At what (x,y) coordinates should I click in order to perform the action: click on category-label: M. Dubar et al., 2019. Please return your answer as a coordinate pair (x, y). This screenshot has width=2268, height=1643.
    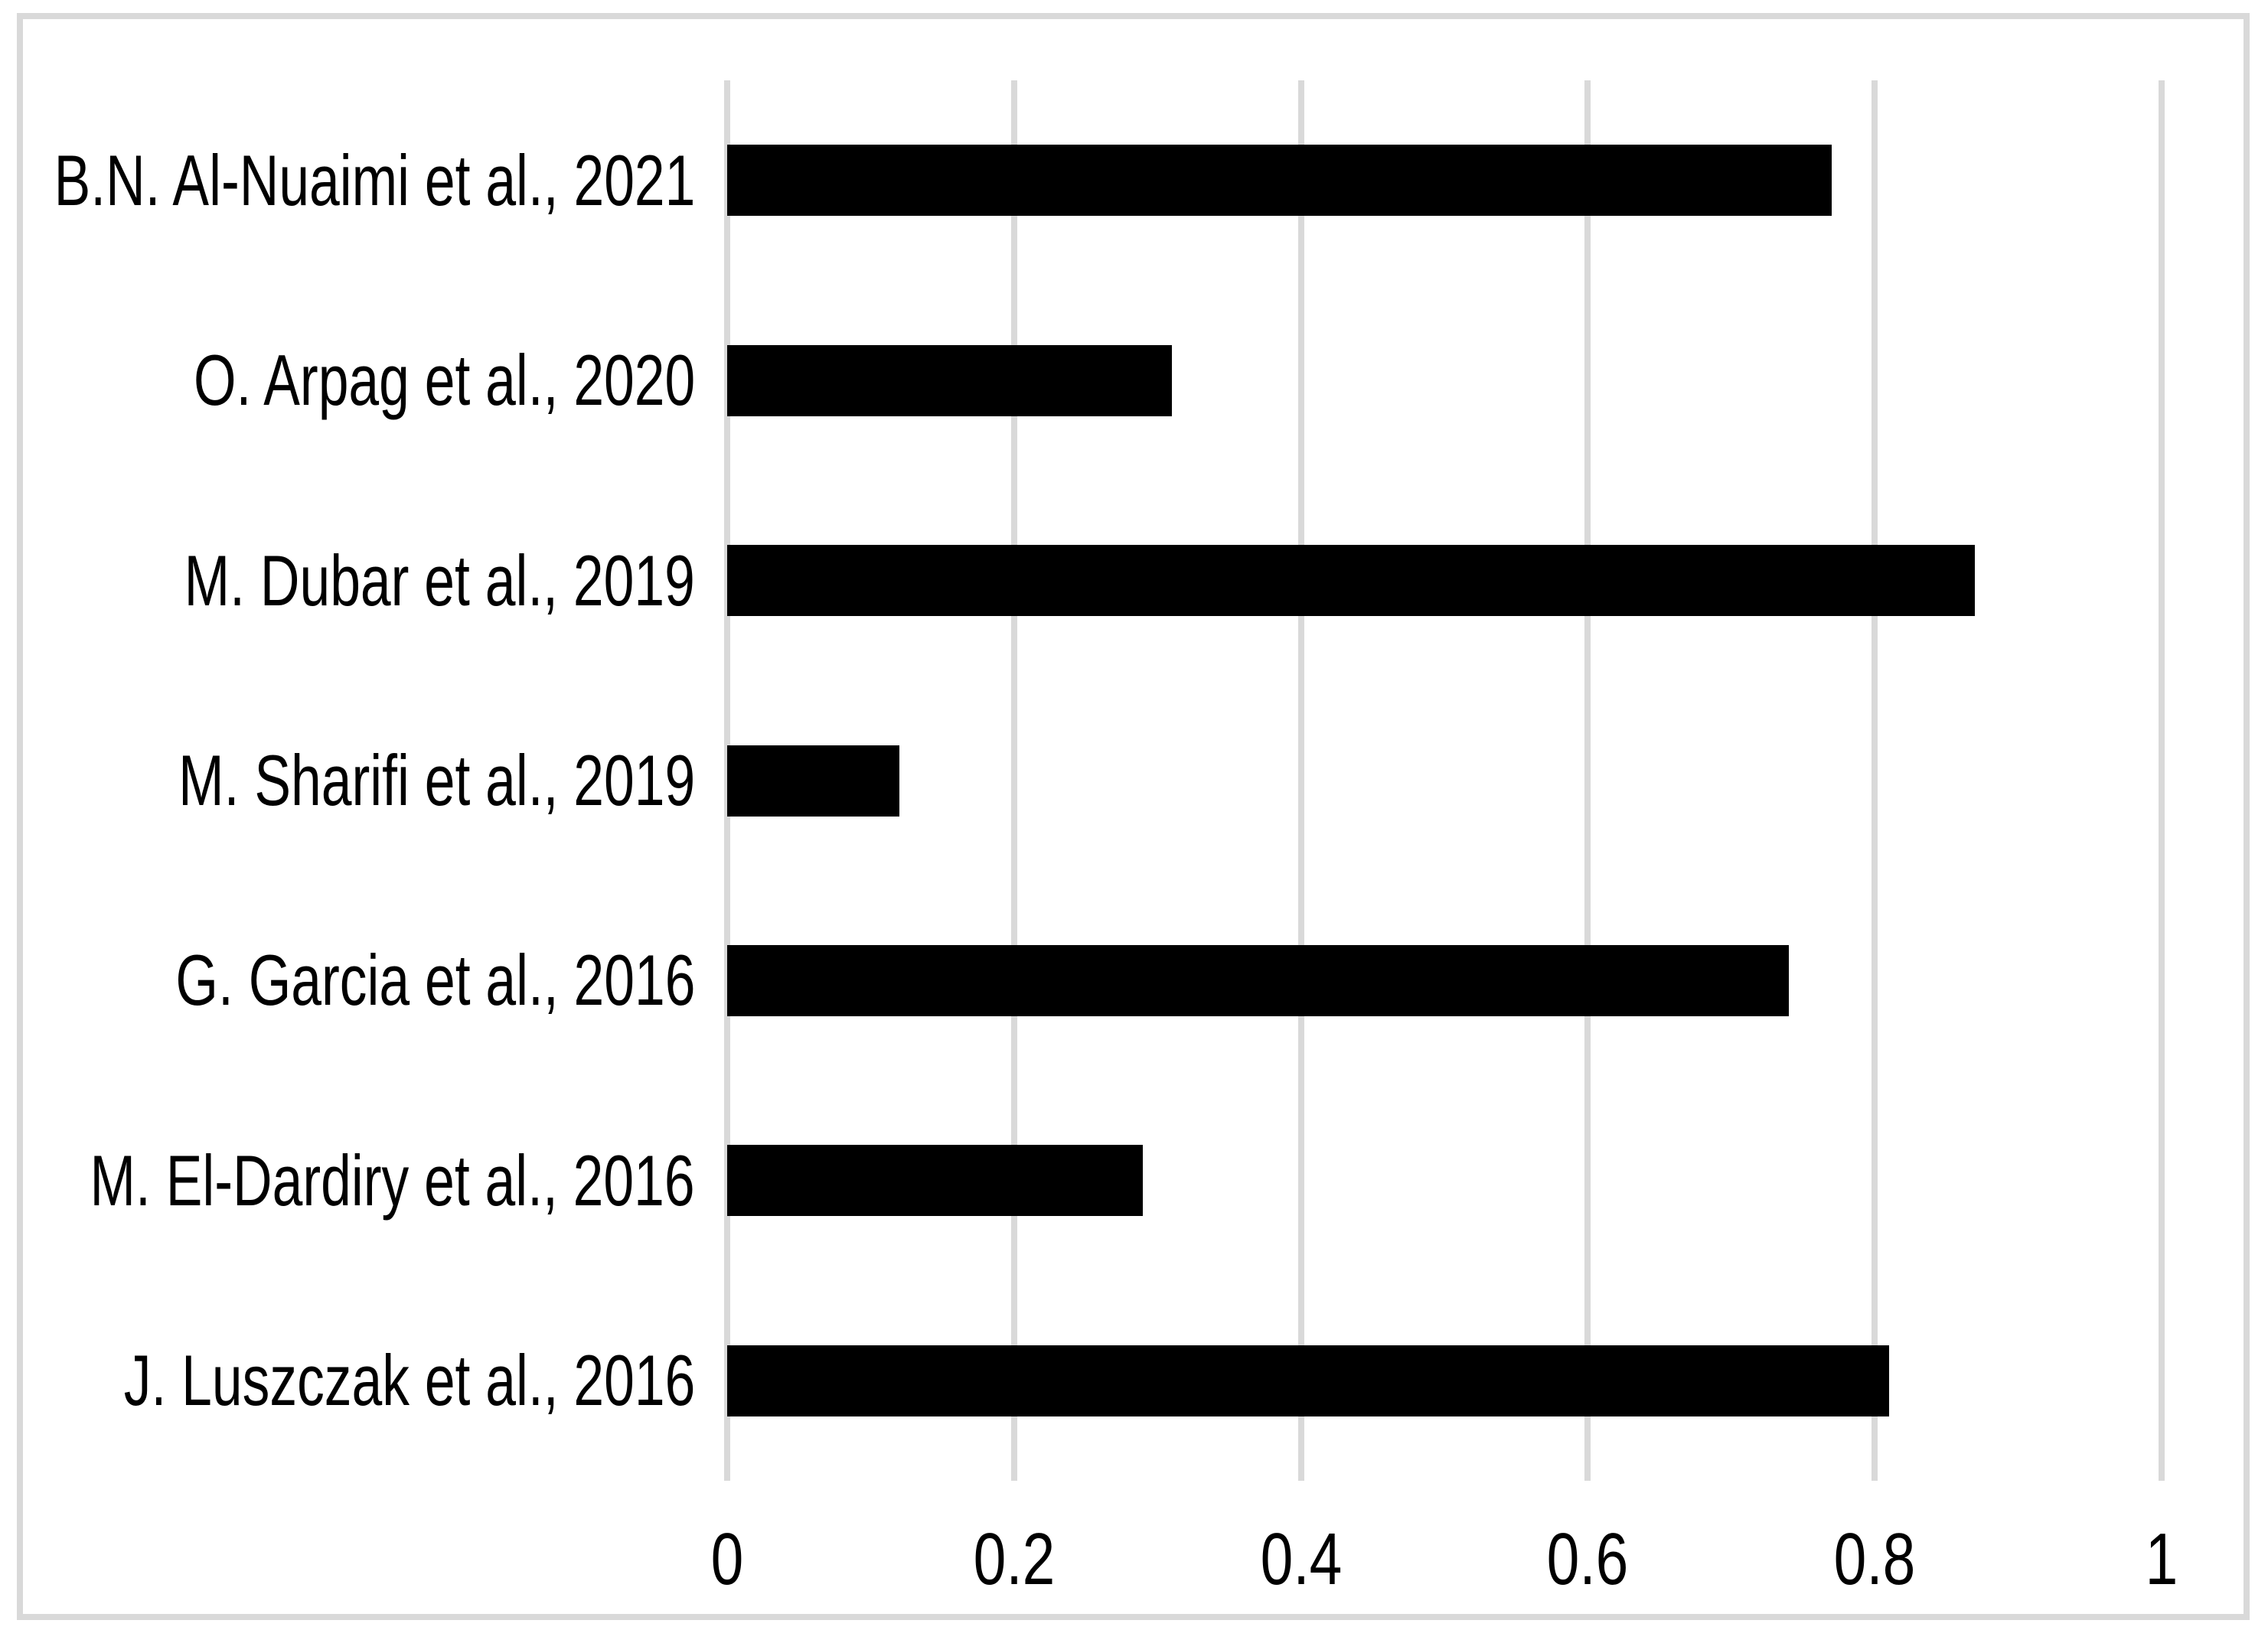
    Looking at the image, I should click on (439, 580).